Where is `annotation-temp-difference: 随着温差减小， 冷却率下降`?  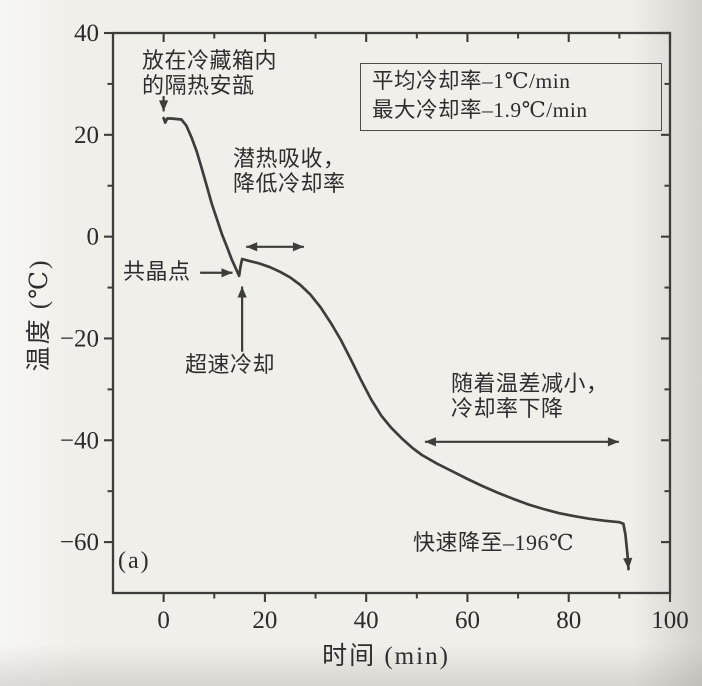
annotation-temp-difference: 随着温差减小， 冷却率下降 is located at coordinates (530, 396).